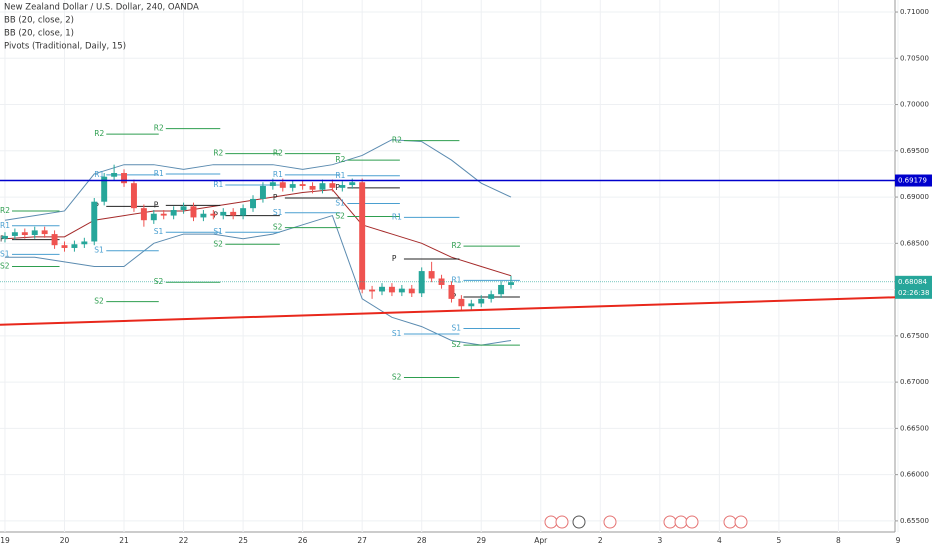 This screenshot has height=550, width=932. I want to click on x-tick-label: 3, so click(659, 540).